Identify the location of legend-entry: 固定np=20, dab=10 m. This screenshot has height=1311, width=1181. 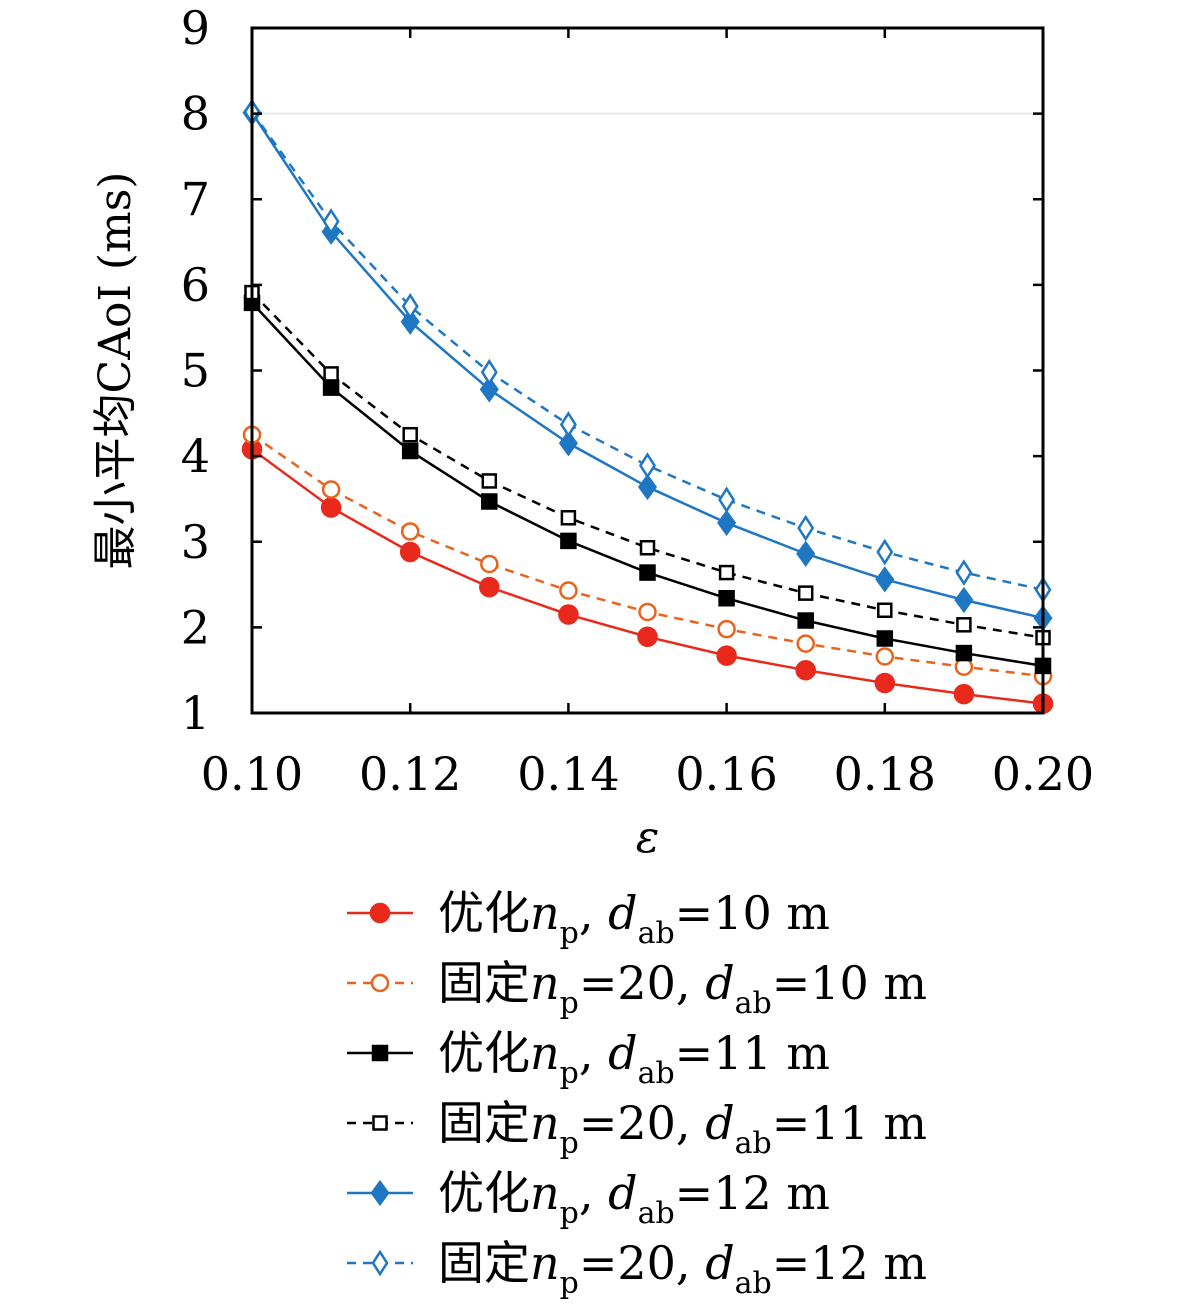
(637, 988).